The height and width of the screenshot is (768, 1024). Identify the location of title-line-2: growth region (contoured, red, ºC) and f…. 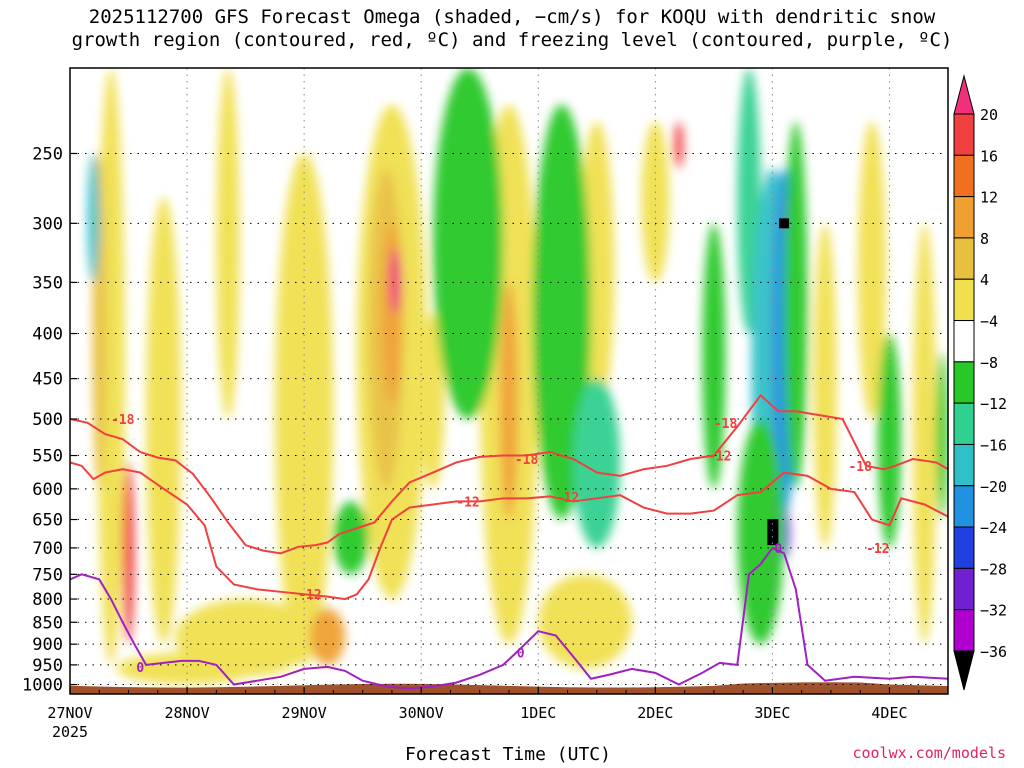
(512, 40).